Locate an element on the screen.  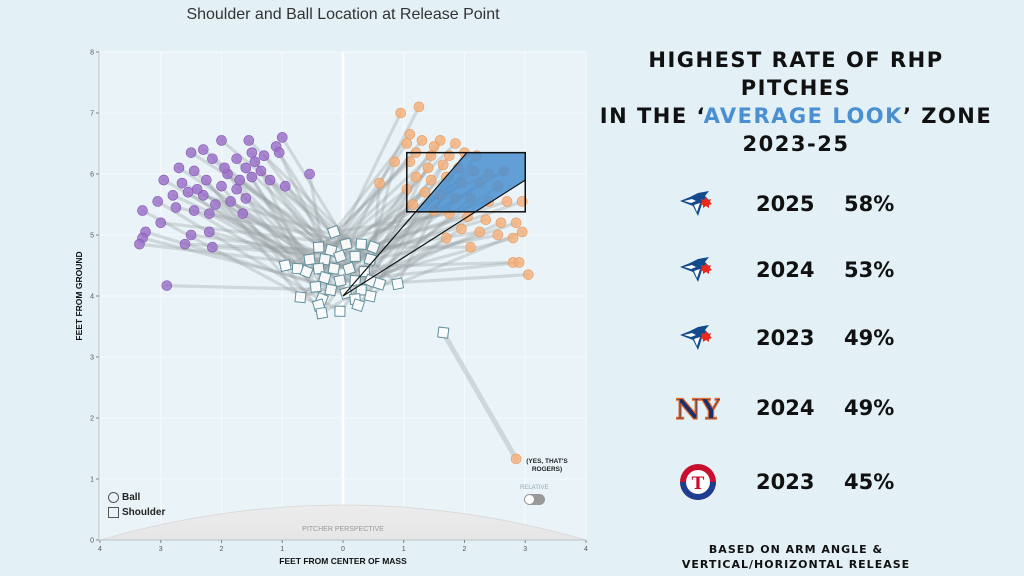
mets-logo-icon: NY is located at coordinates (698, 409).